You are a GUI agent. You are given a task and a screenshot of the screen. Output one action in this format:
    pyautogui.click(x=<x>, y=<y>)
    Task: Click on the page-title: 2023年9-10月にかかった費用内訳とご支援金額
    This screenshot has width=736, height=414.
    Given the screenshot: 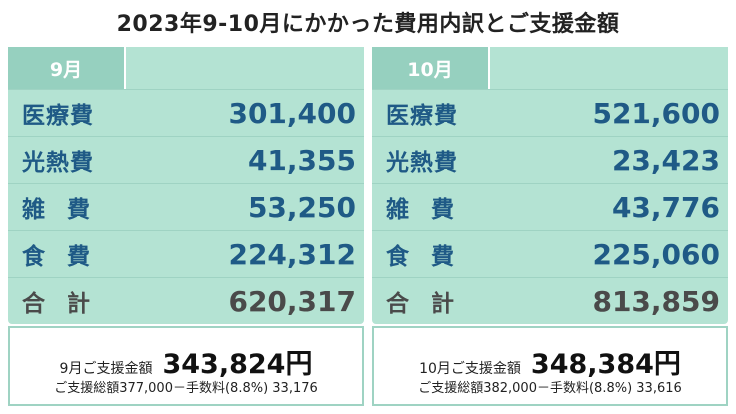 What is the action you would take?
    pyautogui.click(x=368, y=24)
    